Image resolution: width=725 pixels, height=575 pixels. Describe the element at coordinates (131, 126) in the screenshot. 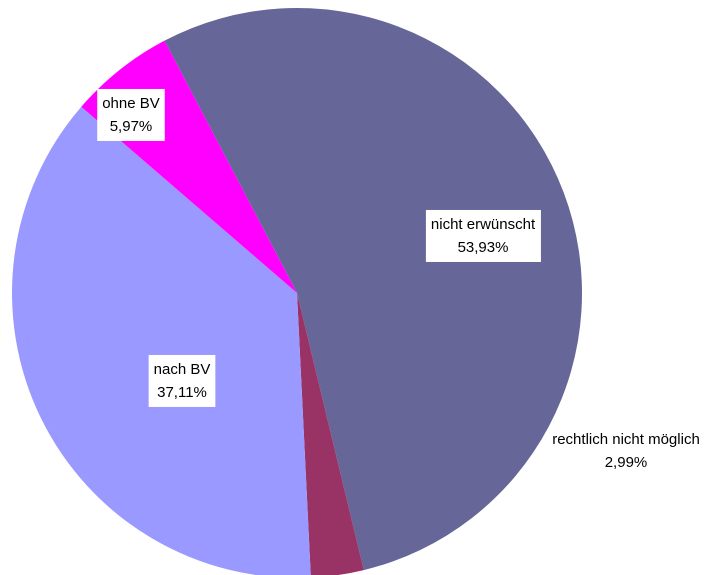

I see `value-label: 5,97%` at that location.